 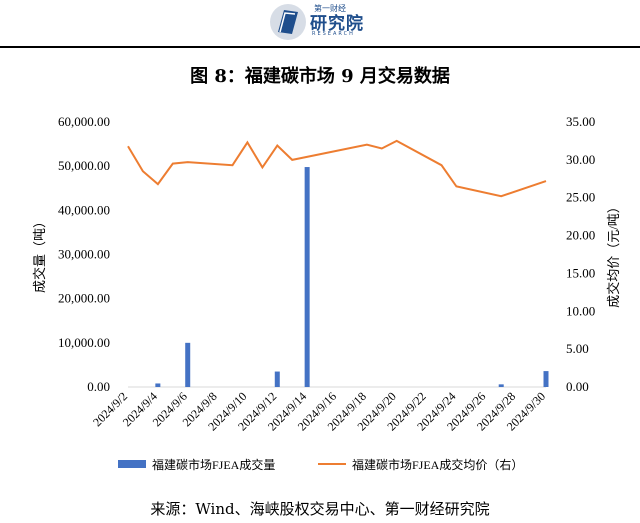 What do you see at coordinates (84, 165) in the screenshot?
I see `y-left-tick-label: 50,000.00` at bounding box center [84, 165].